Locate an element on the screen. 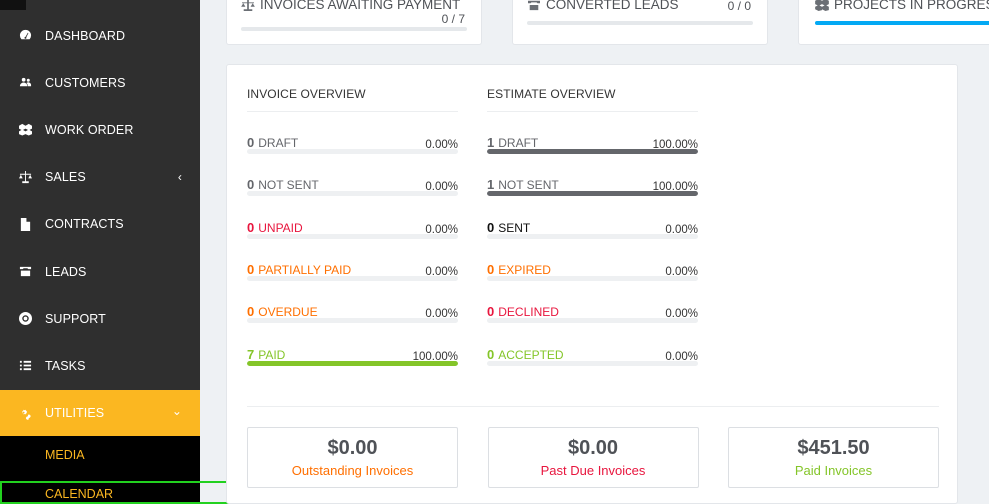 The width and height of the screenshot is (989, 504). summary-label: Paid Invoices is located at coordinates (833, 470).